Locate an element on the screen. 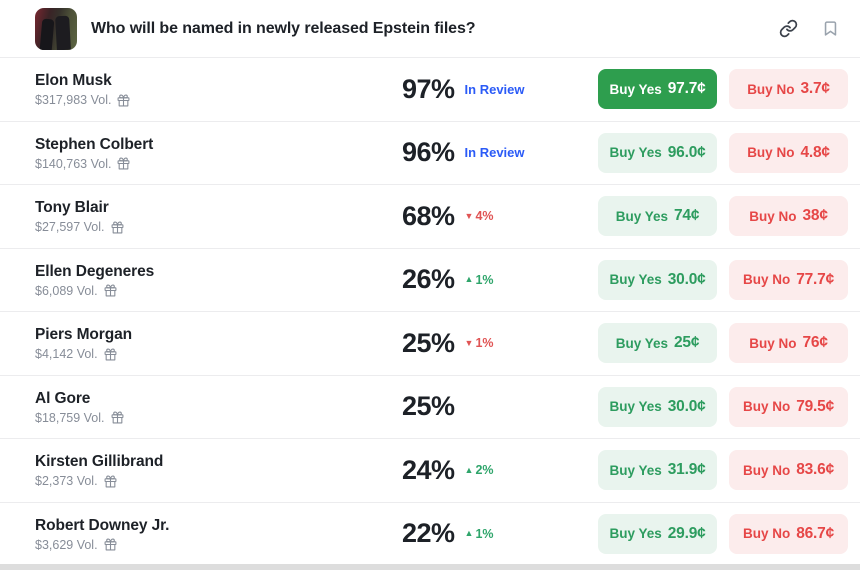 Image resolution: width=860 pixels, height=570 pixels. outcome-row: Tony Blair $27,597 Vol. 68% ▼ is located at coordinates (430, 217).